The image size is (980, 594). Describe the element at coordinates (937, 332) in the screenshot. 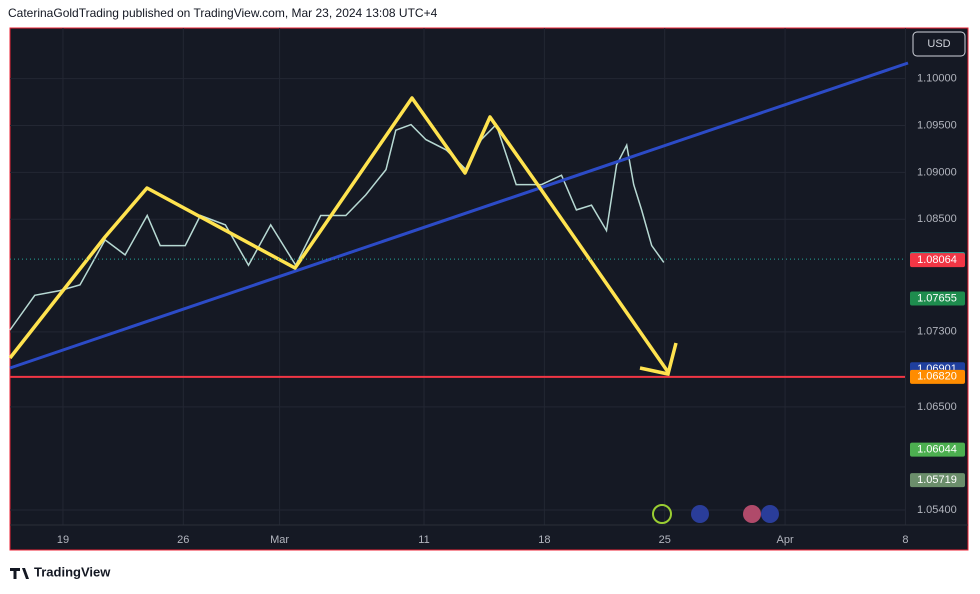

I see `y-tick-label: 1.07300` at that location.